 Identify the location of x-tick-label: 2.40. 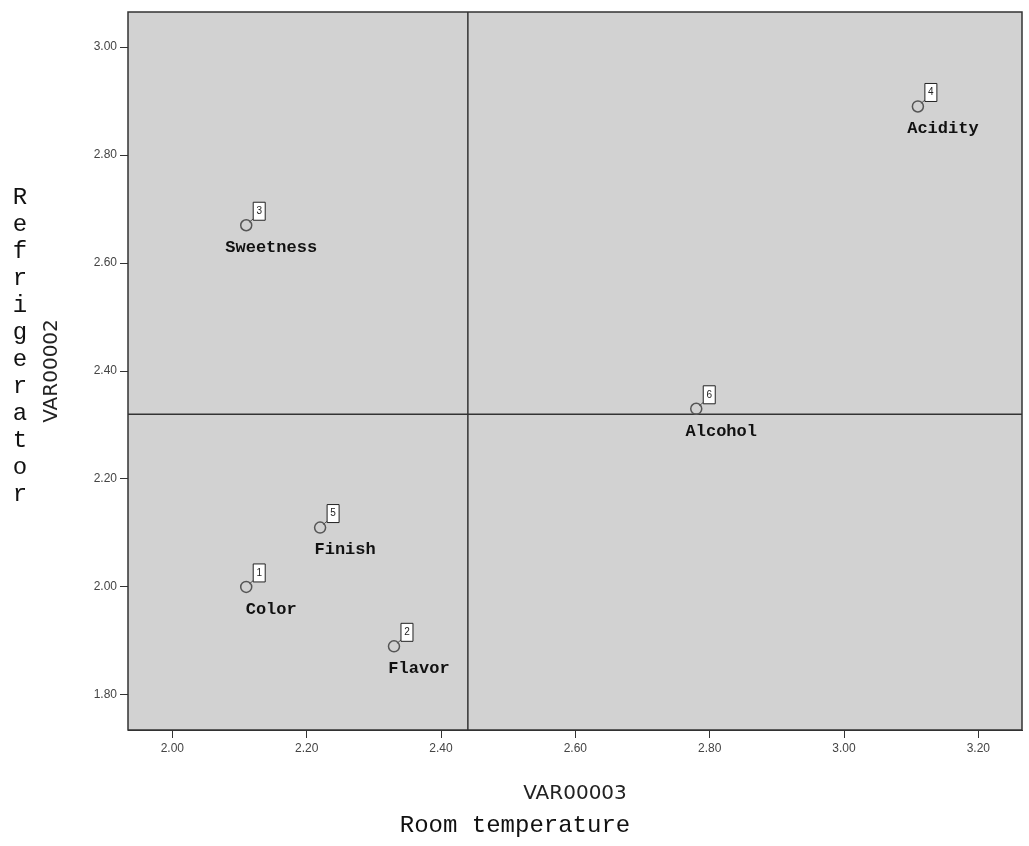
(441, 747).